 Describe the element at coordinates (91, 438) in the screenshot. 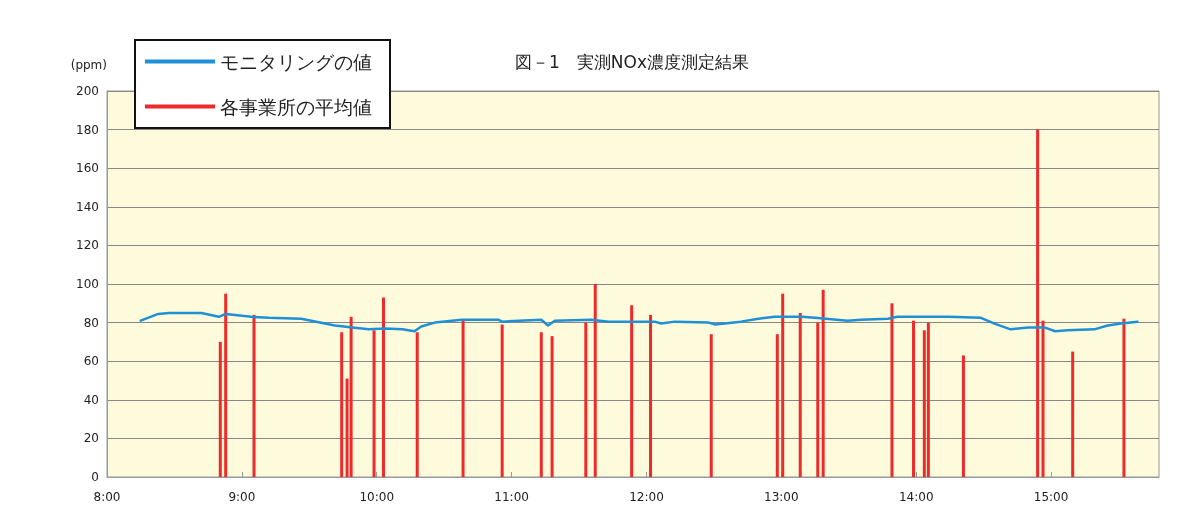

I see `y-tick-label: 20` at that location.